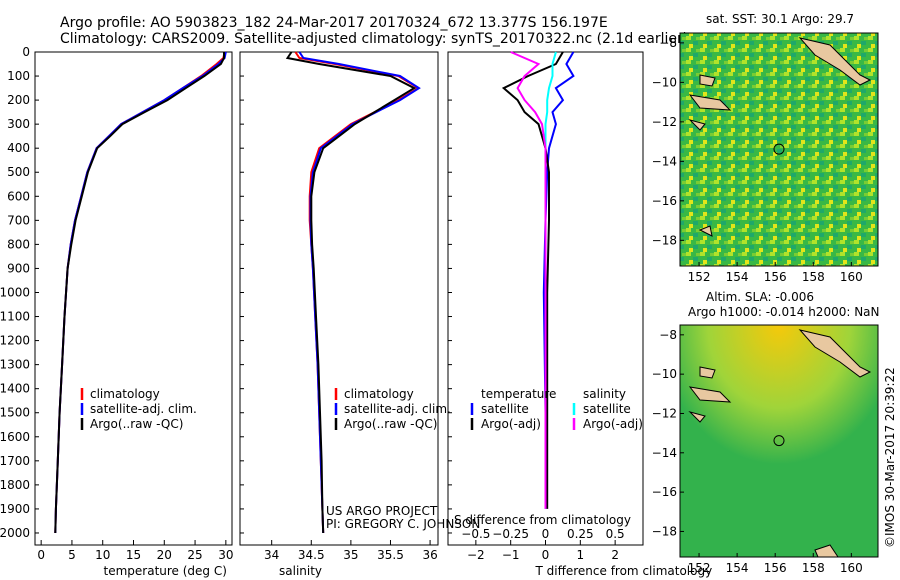 Image resolution: width=900 pixels, height=580 pixels. Describe the element at coordinates (311, 555) in the screenshot. I see `salinity-panel-xtick-label: 34.5` at that location.